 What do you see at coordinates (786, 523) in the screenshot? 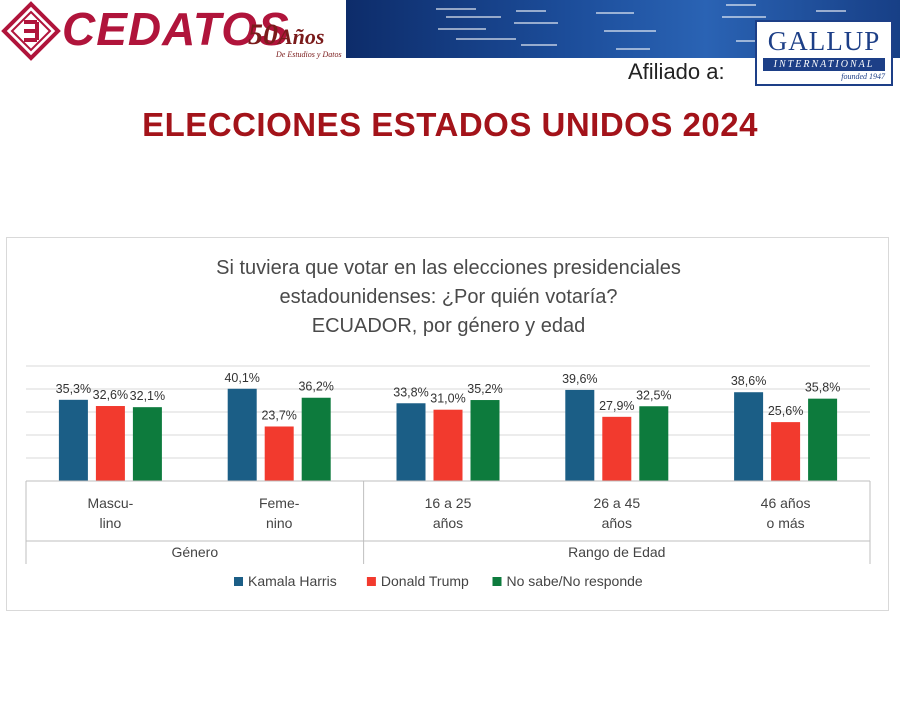
I see `category-label: o más` at bounding box center [786, 523].